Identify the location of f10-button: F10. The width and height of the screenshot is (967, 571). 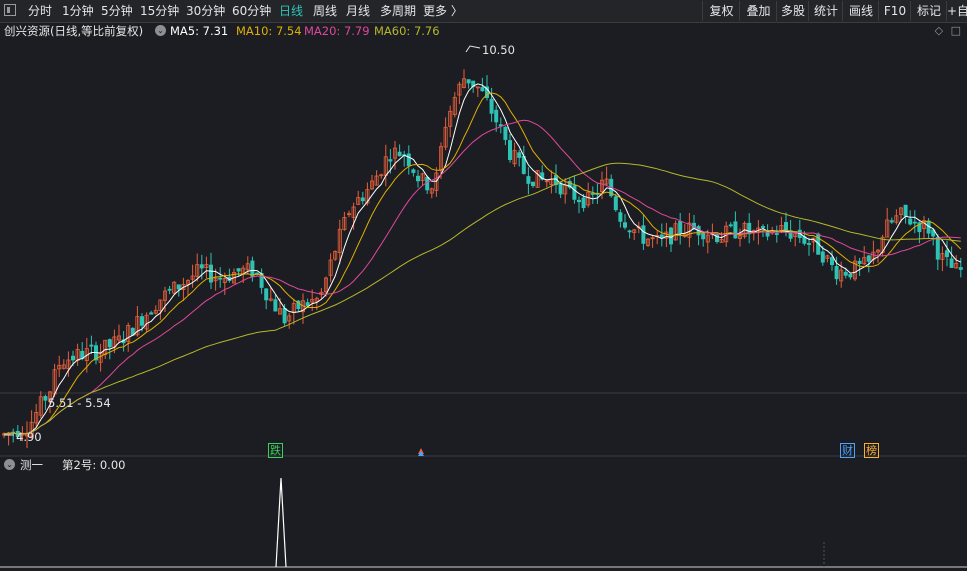
(894, 11).